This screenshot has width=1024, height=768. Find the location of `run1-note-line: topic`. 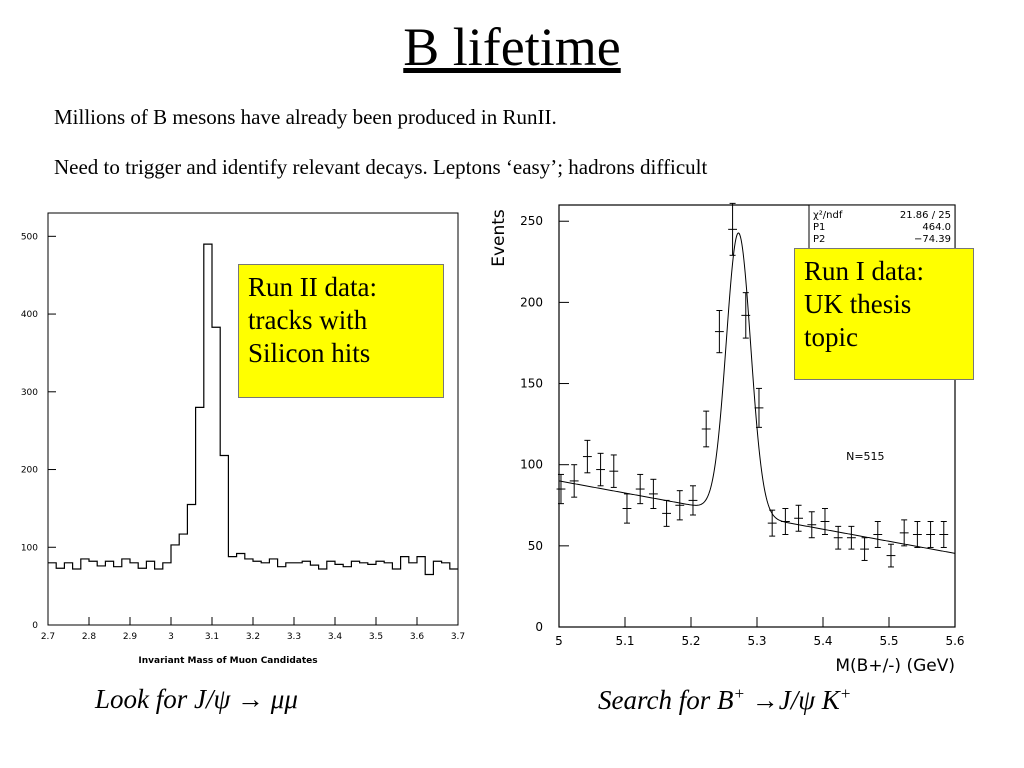

run1-note-line: topic is located at coordinates (831, 337).